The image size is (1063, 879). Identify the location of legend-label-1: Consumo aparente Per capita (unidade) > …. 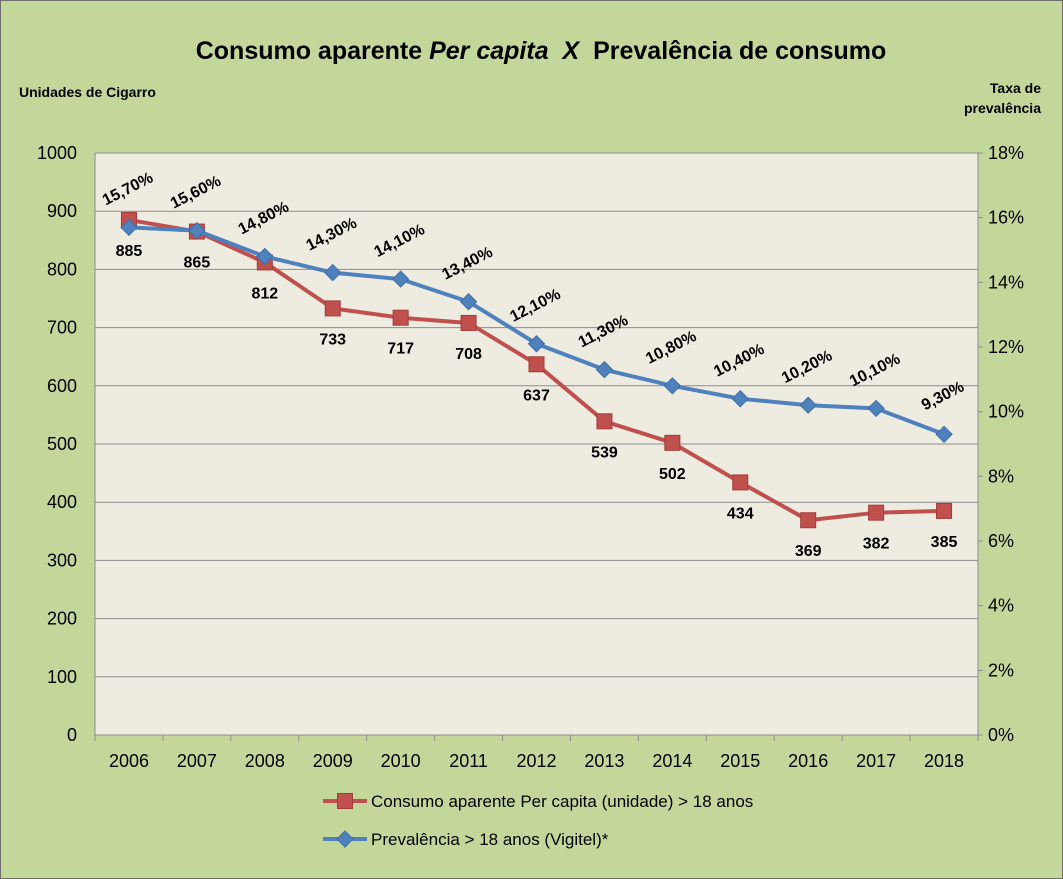
(562, 801).